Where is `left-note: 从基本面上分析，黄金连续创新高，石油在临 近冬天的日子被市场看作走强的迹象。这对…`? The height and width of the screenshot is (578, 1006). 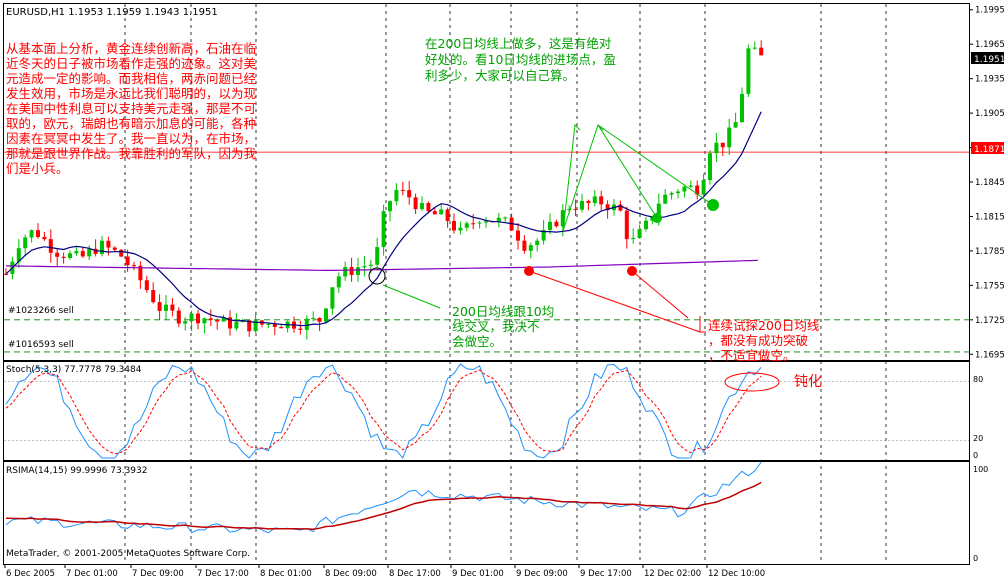
left-note: 从基本面上分析，黄金连续创新高，石油在临 近冬天的日子被市场看作走强的迹象。这对… is located at coordinates (131, 108).